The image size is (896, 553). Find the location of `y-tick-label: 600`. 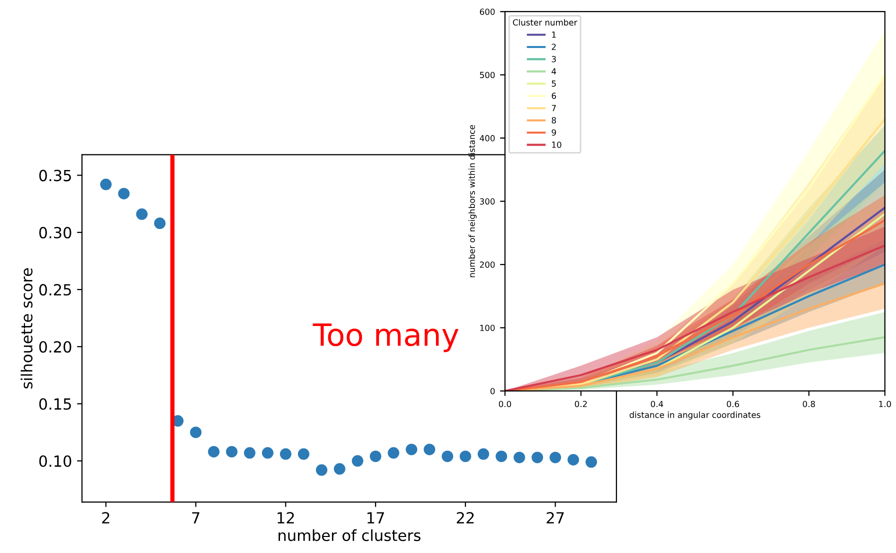

y-tick-label: 600 is located at coordinates (487, 11).